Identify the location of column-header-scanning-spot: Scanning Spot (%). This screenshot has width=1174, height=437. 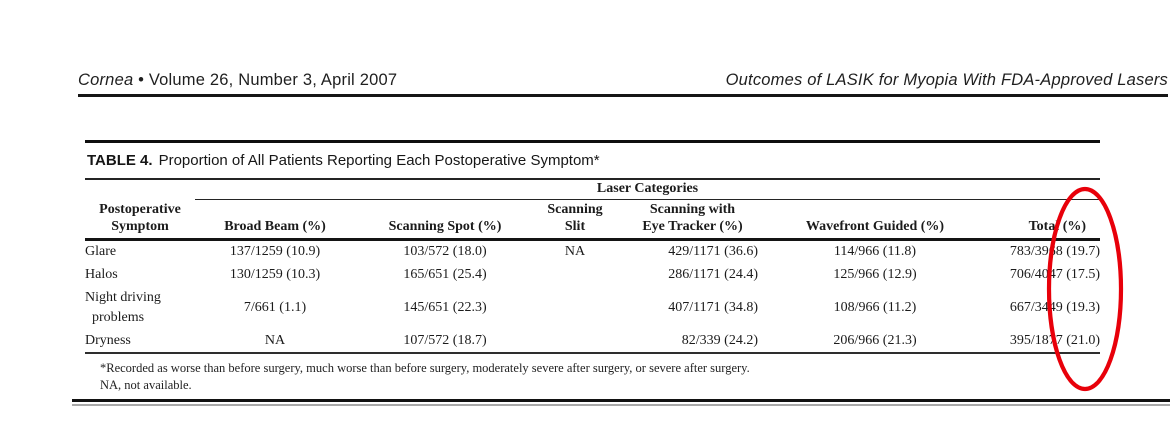
(445, 220).